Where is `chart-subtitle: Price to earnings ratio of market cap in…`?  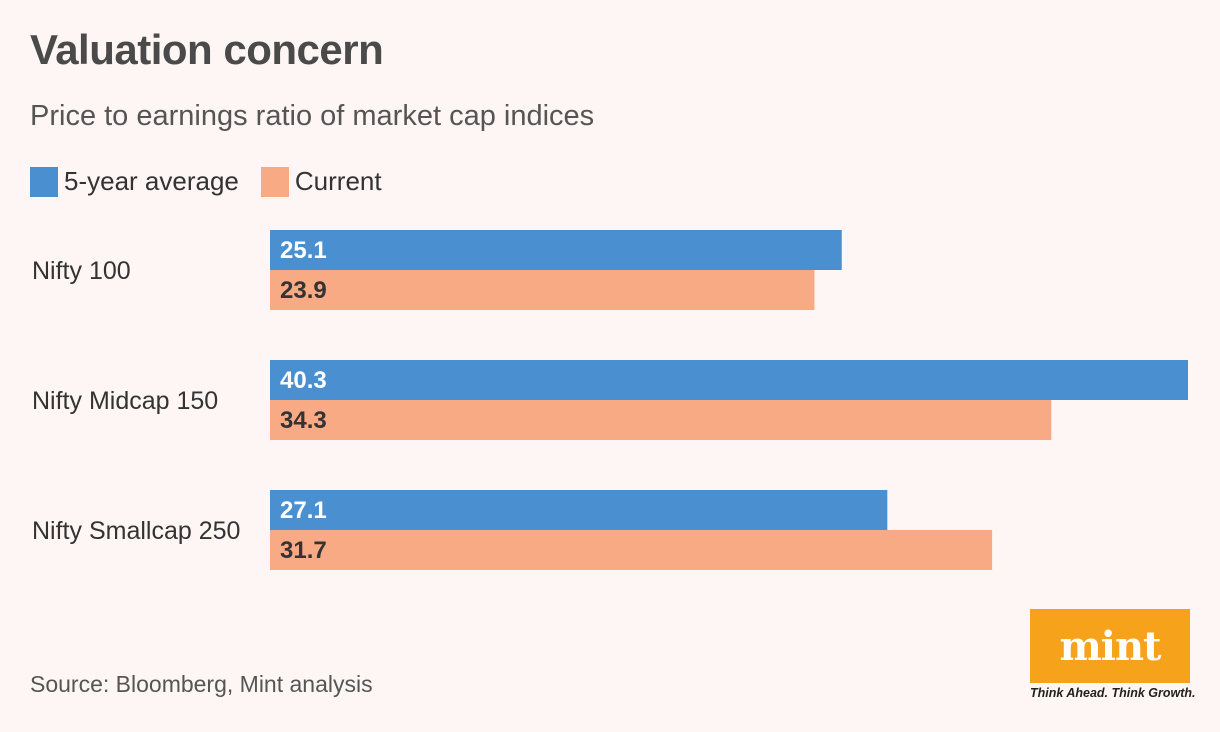 chart-subtitle: Price to earnings ratio of market cap in… is located at coordinates (312, 116).